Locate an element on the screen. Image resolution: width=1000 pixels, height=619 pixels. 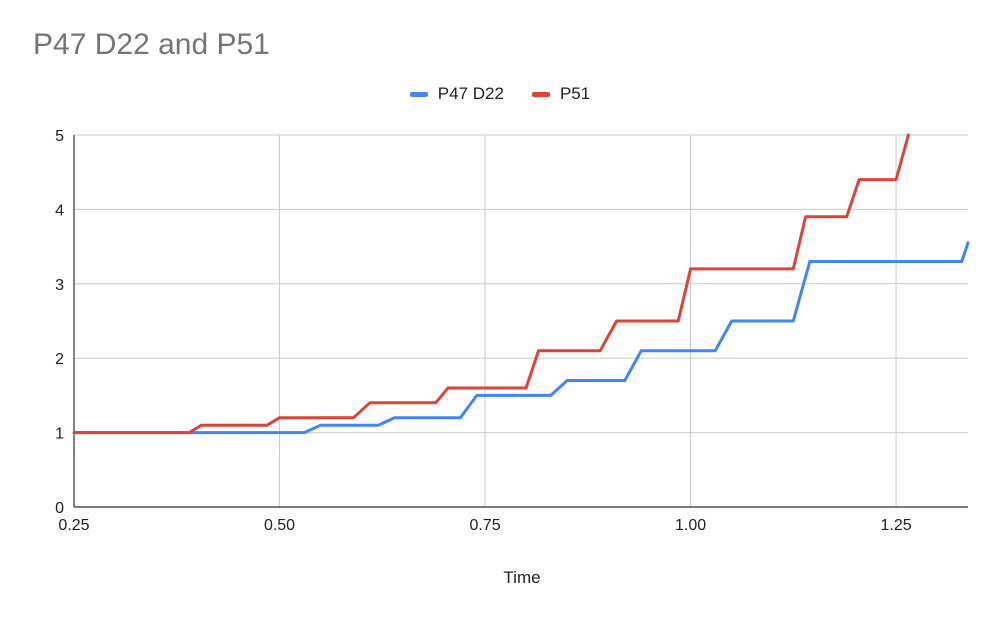
legend-label-p51: P51 is located at coordinates (575, 93).